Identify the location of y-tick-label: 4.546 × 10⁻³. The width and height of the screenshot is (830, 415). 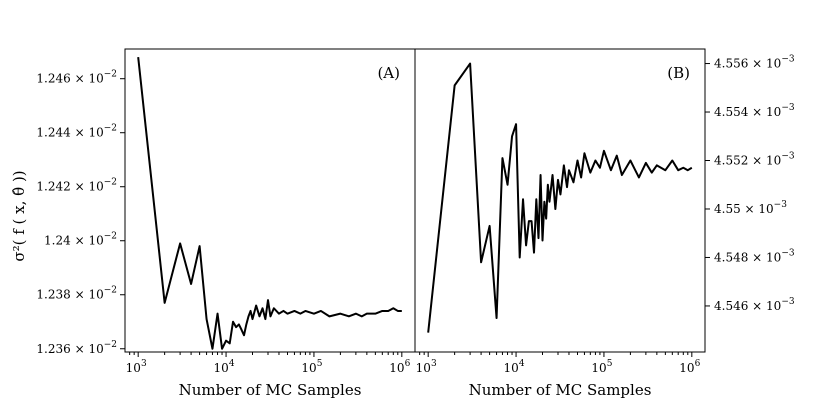
(754, 305).